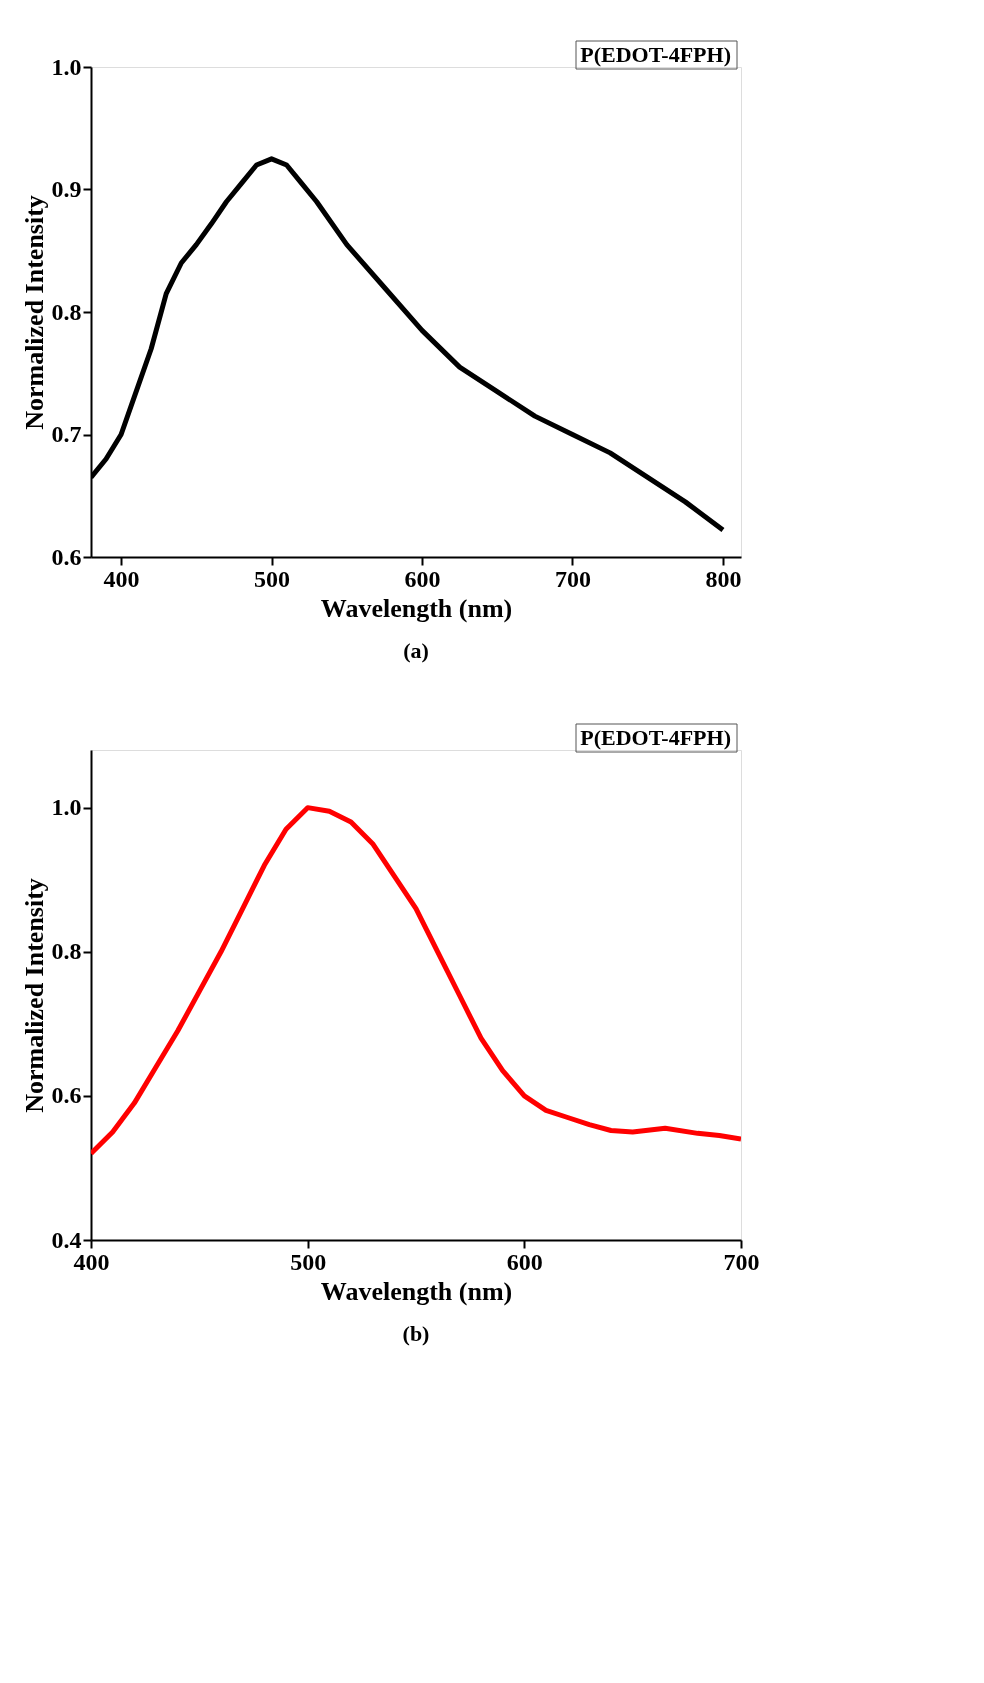 This screenshot has width=984, height=1683. What do you see at coordinates (416, 1333) in the screenshot?
I see `text: (b)` at bounding box center [416, 1333].